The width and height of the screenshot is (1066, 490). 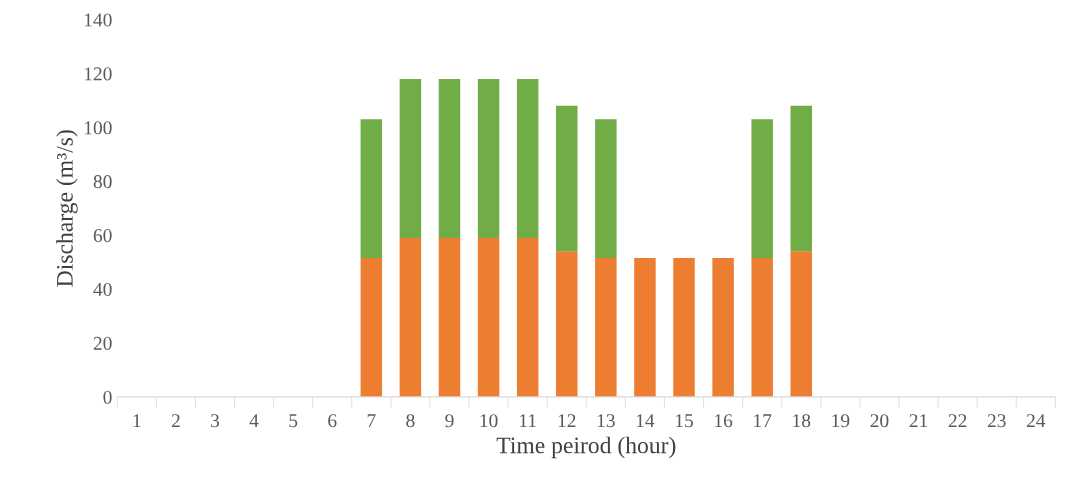 What do you see at coordinates (98, 128) in the screenshot?
I see `y-tick-label: 100` at bounding box center [98, 128].